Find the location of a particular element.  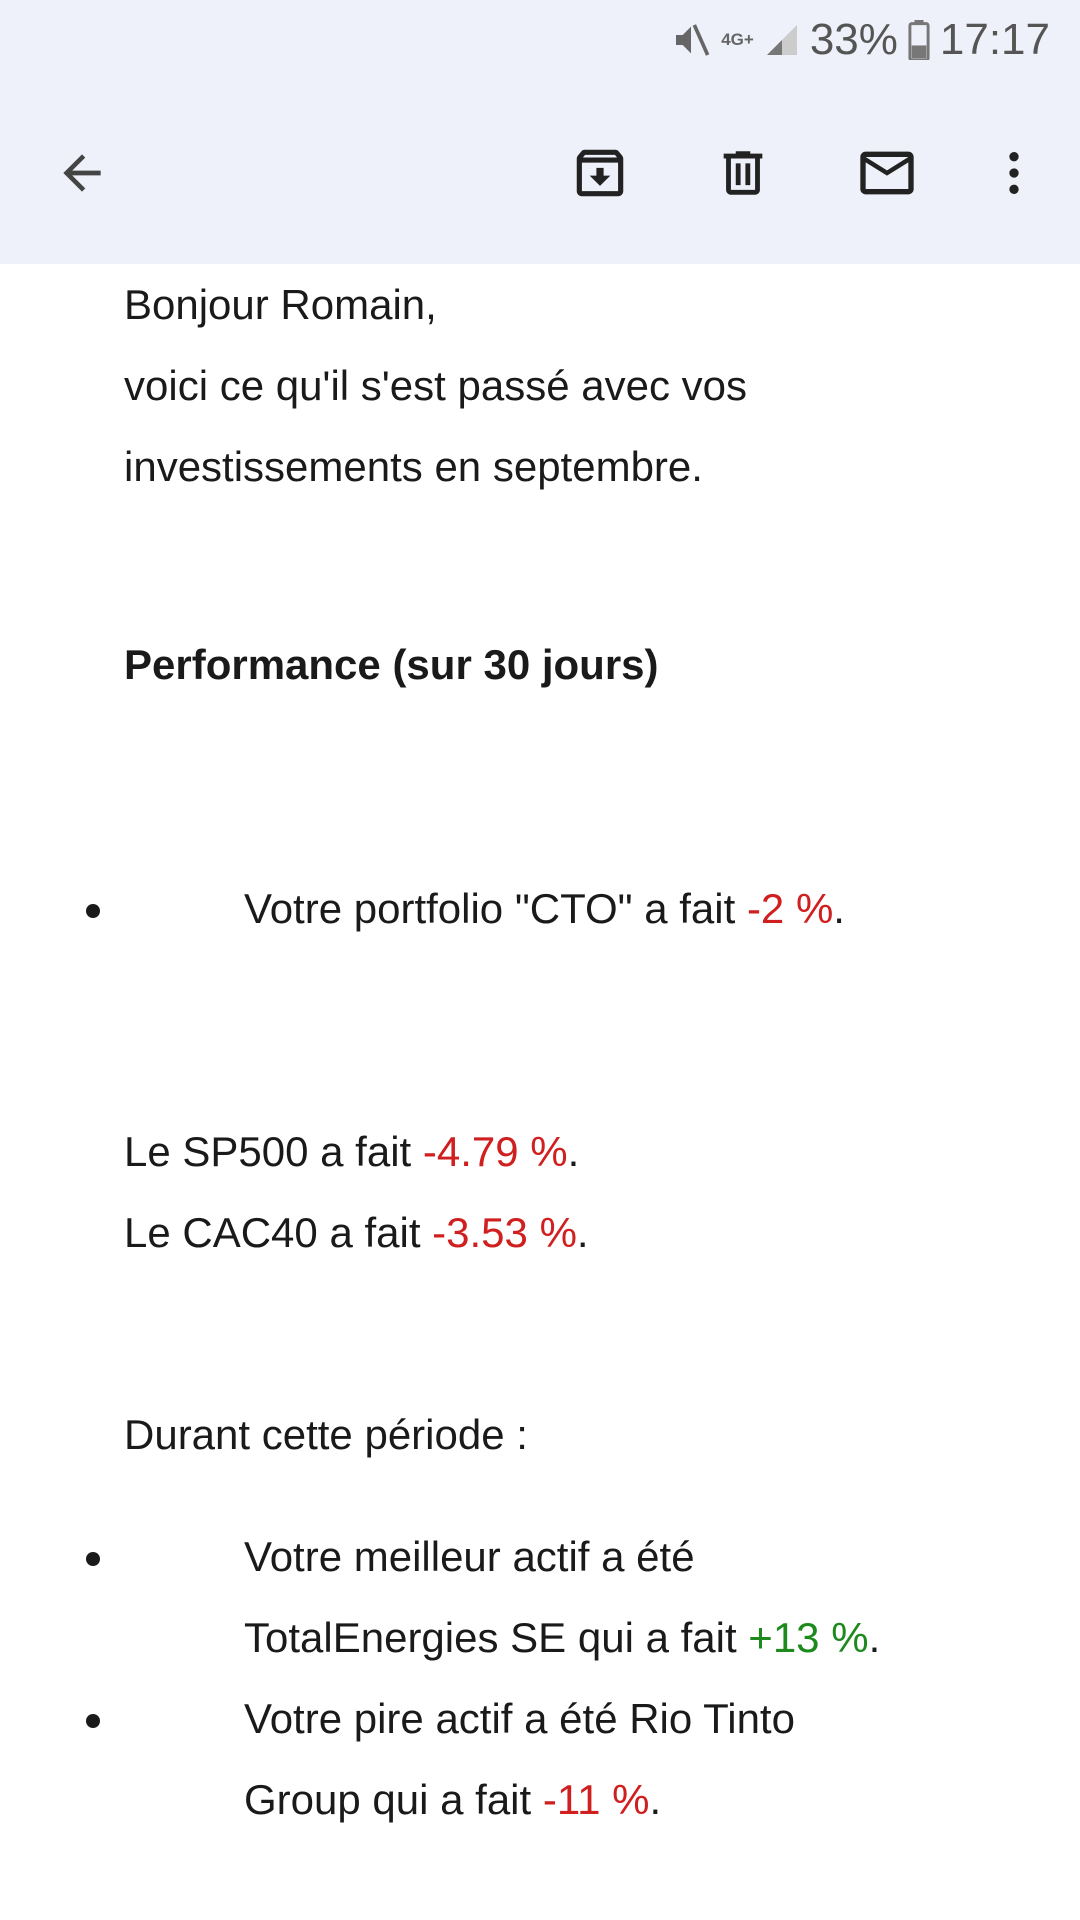

best-value: +13 % is located at coordinates (808, 1637).